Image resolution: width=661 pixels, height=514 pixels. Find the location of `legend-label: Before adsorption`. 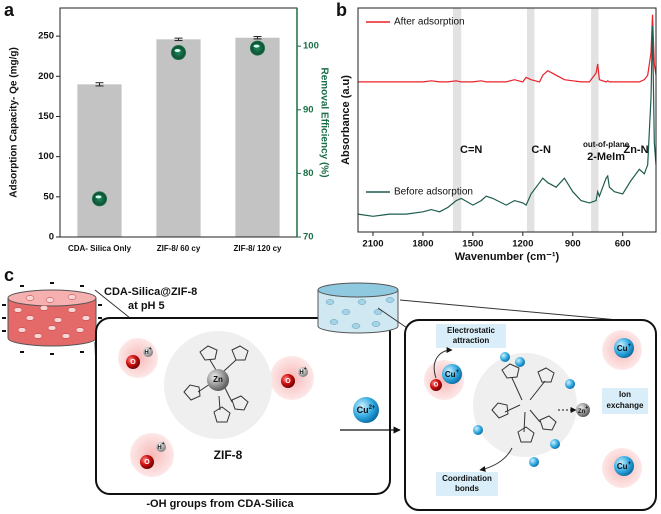

legend-label: Before adsorption is located at coordinates (433, 192).